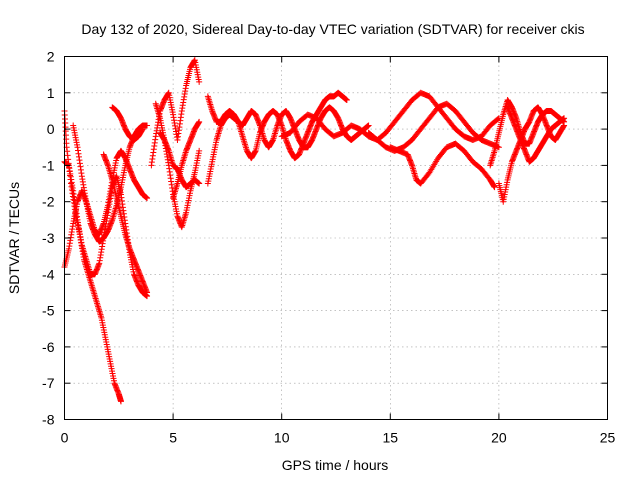 This screenshot has height=480, width=640. I want to click on y-tick-label: 2, so click(51, 57).